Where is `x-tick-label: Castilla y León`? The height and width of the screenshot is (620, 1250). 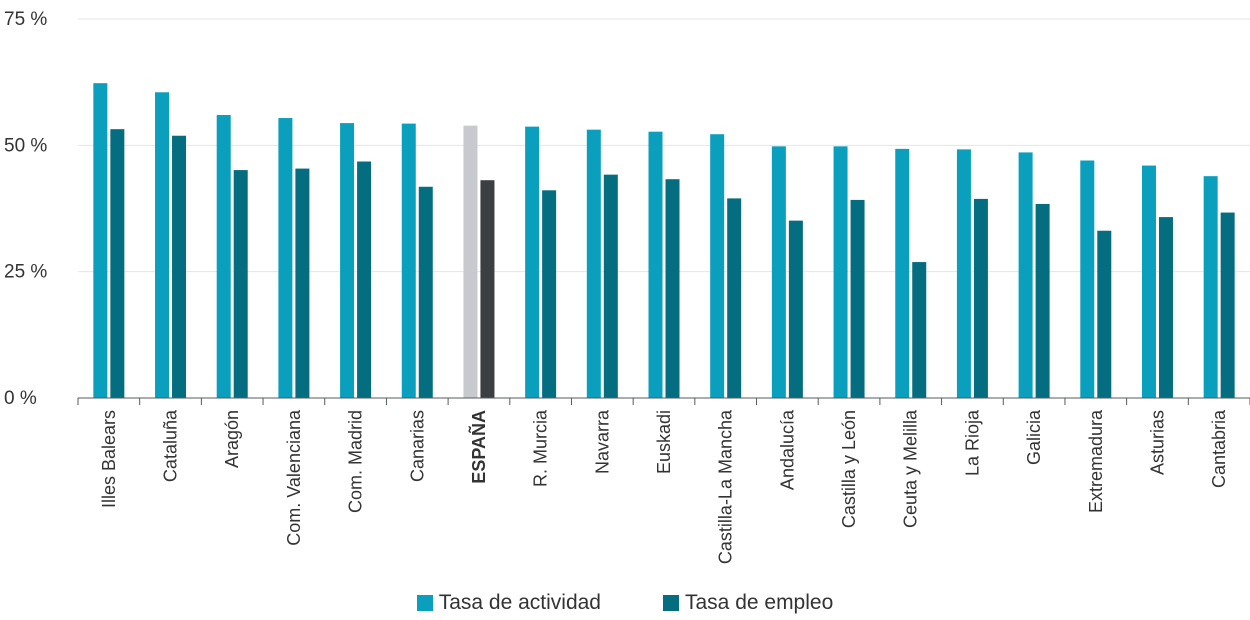
x-tick-label: Castilla y León is located at coordinates (849, 469).